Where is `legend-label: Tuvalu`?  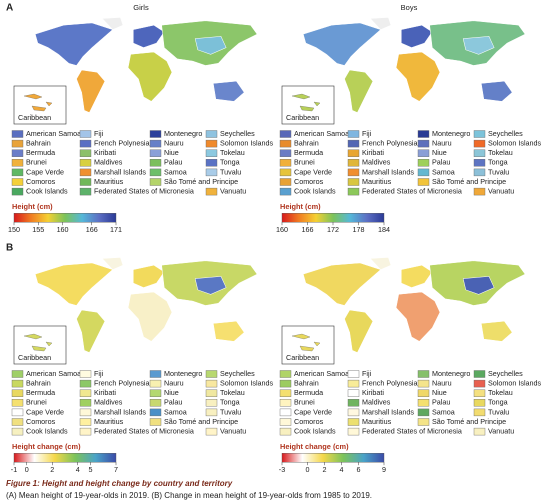 legend-label: Tuvalu is located at coordinates (498, 411).